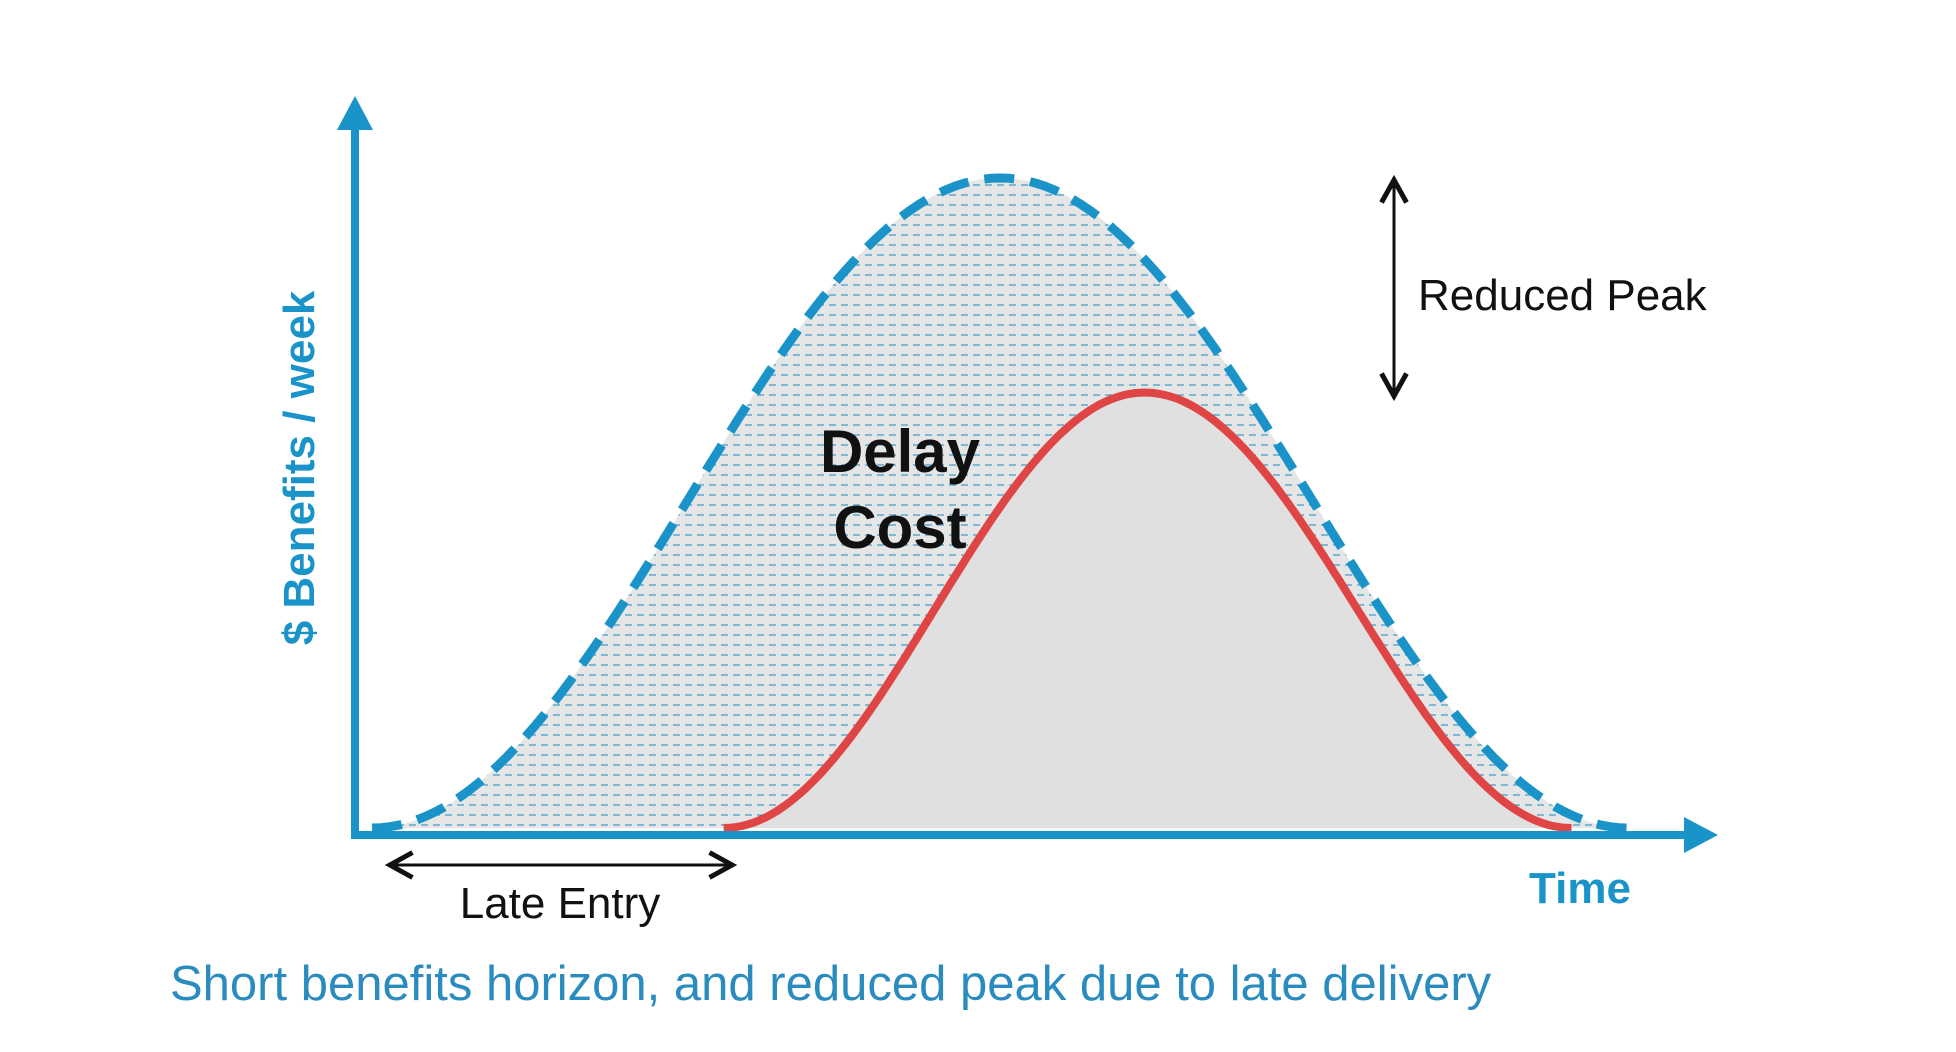 Image resolution: width=1956 pixels, height=1052 pixels. Describe the element at coordinates (899, 527) in the screenshot. I see `delay-cost-label-line2: Cost` at that location.